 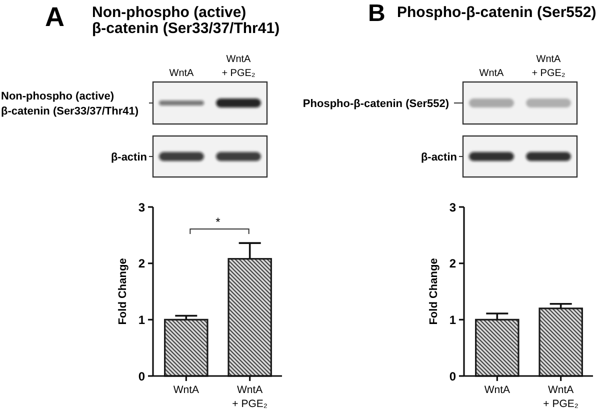 What do you see at coordinates (377, 13) in the screenshot?
I see `text: B` at bounding box center [377, 13].